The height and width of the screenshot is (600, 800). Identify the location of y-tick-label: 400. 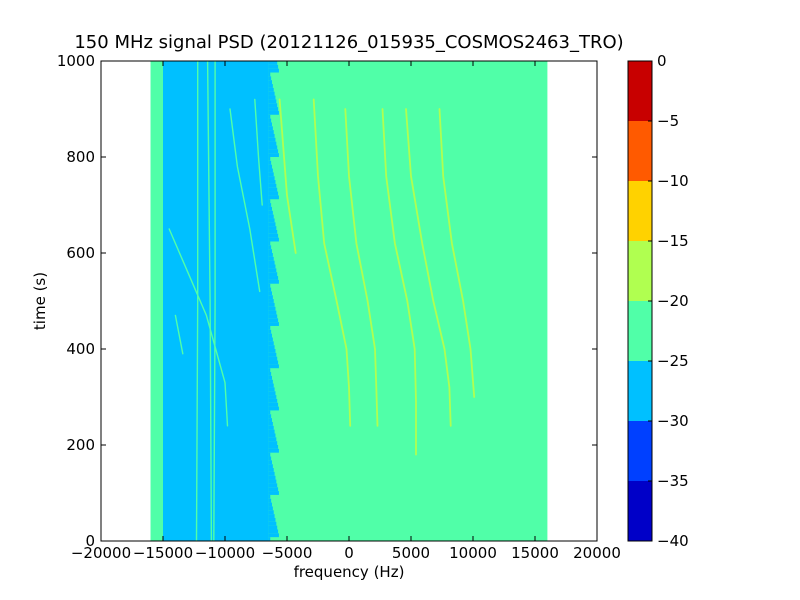
(80, 349).